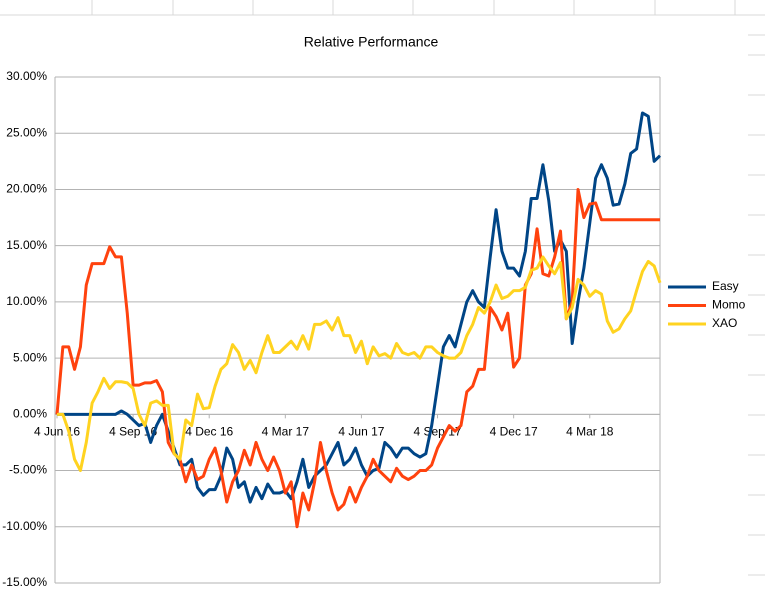  I want to click on x-tick-label: 4 Jun 16, so click(57, 432).